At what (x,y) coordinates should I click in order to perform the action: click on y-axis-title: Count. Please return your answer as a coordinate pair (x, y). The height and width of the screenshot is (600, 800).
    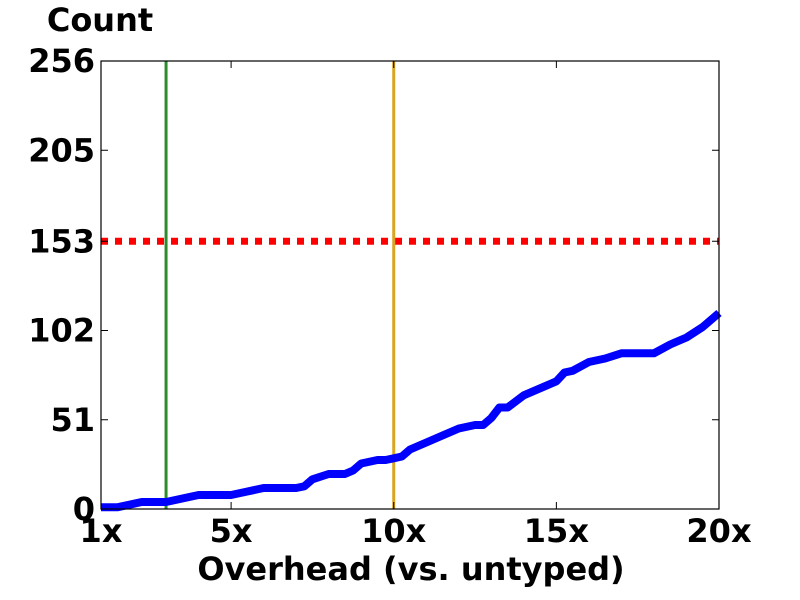
    Looking at the image, I should click on (100, 20).